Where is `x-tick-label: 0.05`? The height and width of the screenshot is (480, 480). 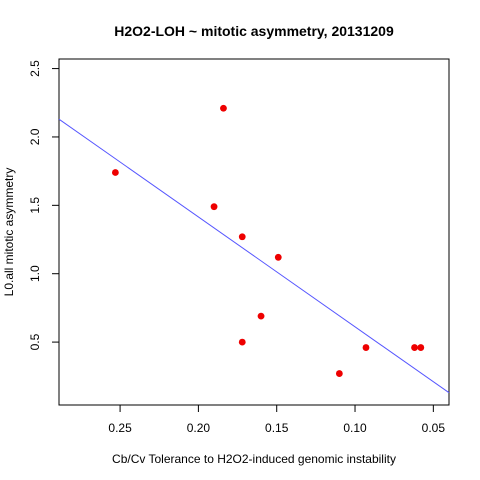
x-tick-label: 0.05 is located at coordinates (434, 428).